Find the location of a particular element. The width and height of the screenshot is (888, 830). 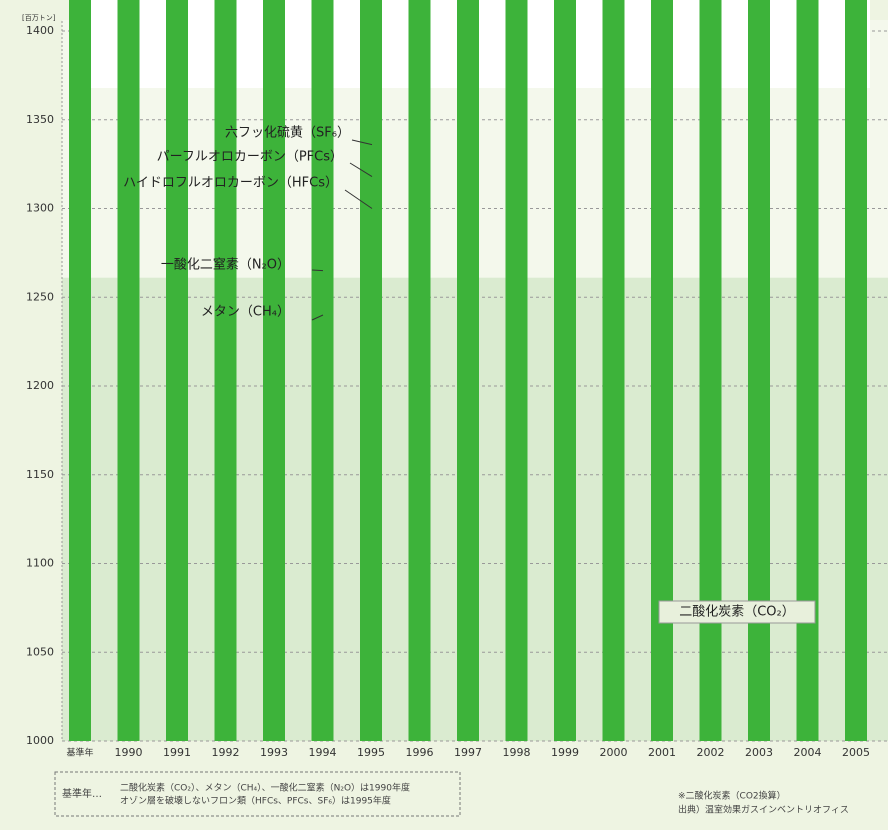

x-tick-label: 1993 is located at coordinates (274, 752).